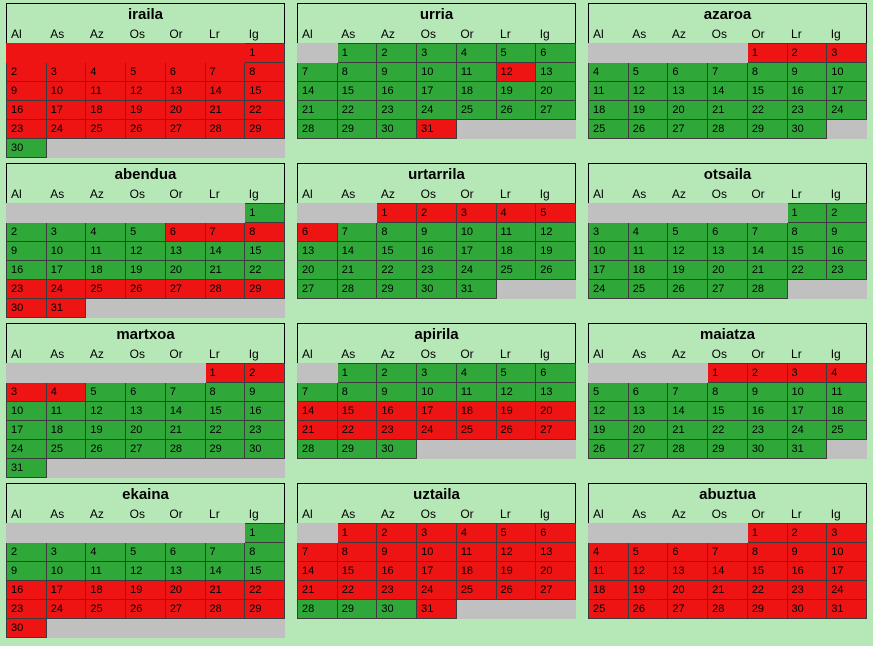  Describe the element at coordinates (688, 72) in the screenshot. I see `day-cell-azaroa-6: 6` at that location.